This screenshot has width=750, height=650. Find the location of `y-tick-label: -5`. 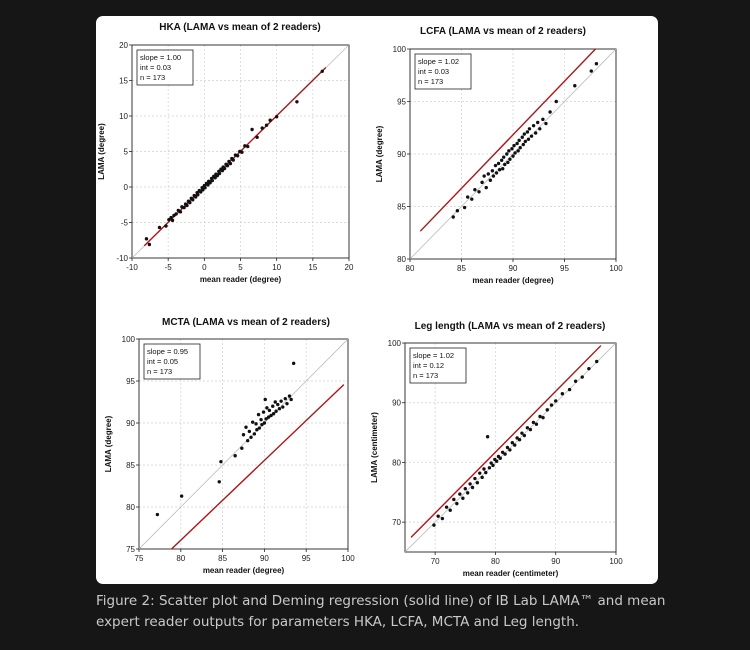

y-tick-label: -5 is located at coordinates (125, 223).